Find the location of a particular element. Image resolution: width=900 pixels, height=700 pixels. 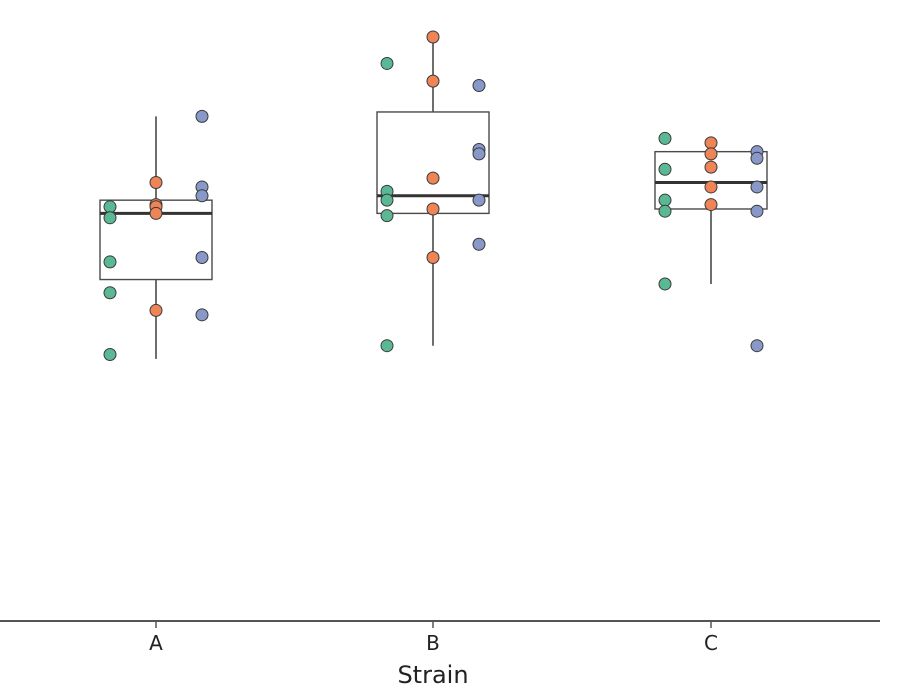

x-axis-label: Strain is located at coordinates (432, 675).